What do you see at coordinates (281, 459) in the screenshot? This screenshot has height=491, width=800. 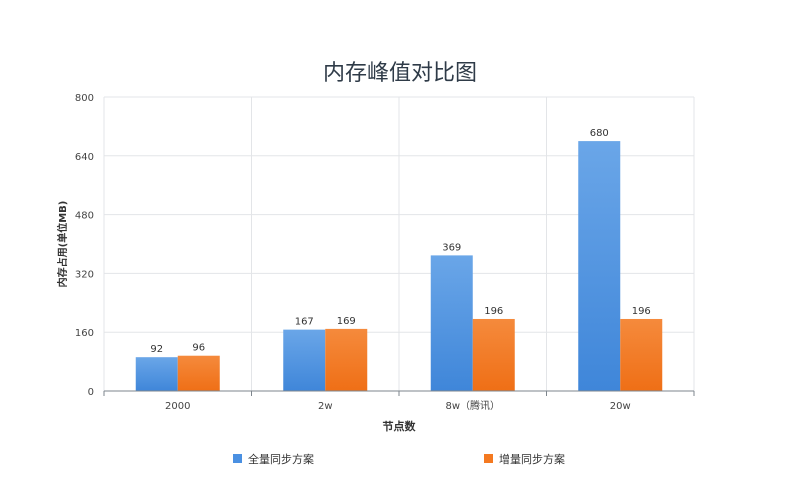 I see `legend-label-full-sync: 全量同步方案` at bounding box center [281, 459].